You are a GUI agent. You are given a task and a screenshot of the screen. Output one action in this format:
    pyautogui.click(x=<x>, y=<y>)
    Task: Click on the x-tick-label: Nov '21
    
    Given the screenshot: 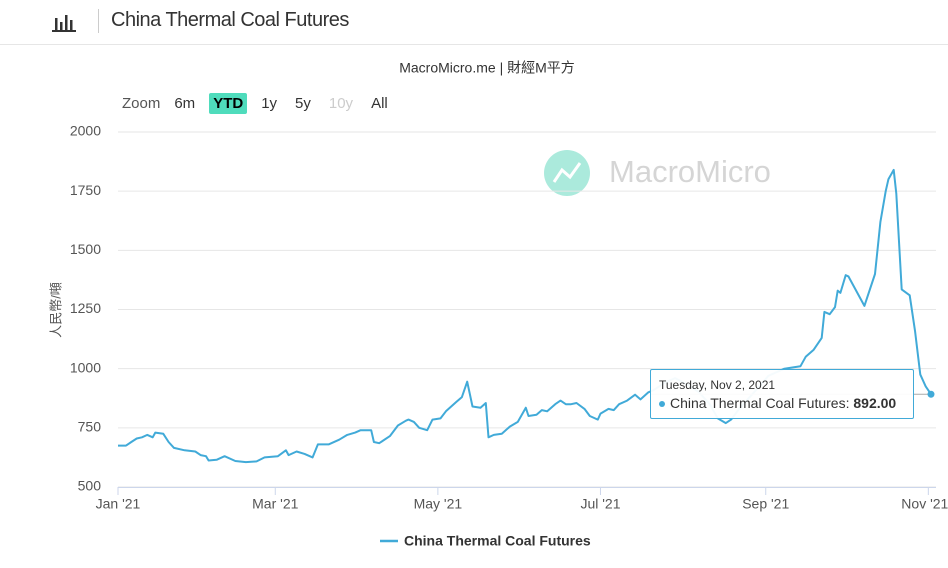 What is the action you would take?
    pyautogui.click(x=924, y=504)
    